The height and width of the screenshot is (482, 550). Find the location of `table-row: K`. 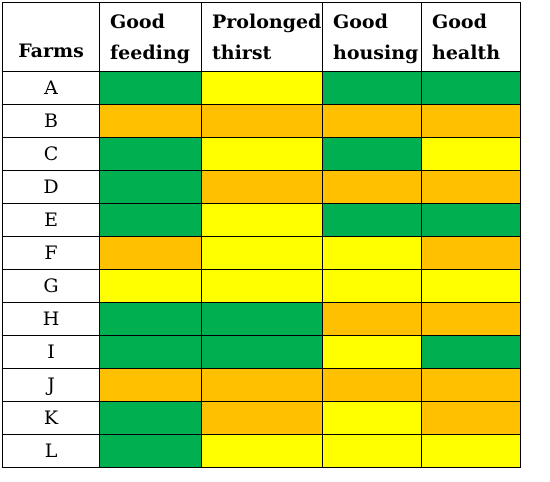

table-row: K is located at coordinates (261, 418).